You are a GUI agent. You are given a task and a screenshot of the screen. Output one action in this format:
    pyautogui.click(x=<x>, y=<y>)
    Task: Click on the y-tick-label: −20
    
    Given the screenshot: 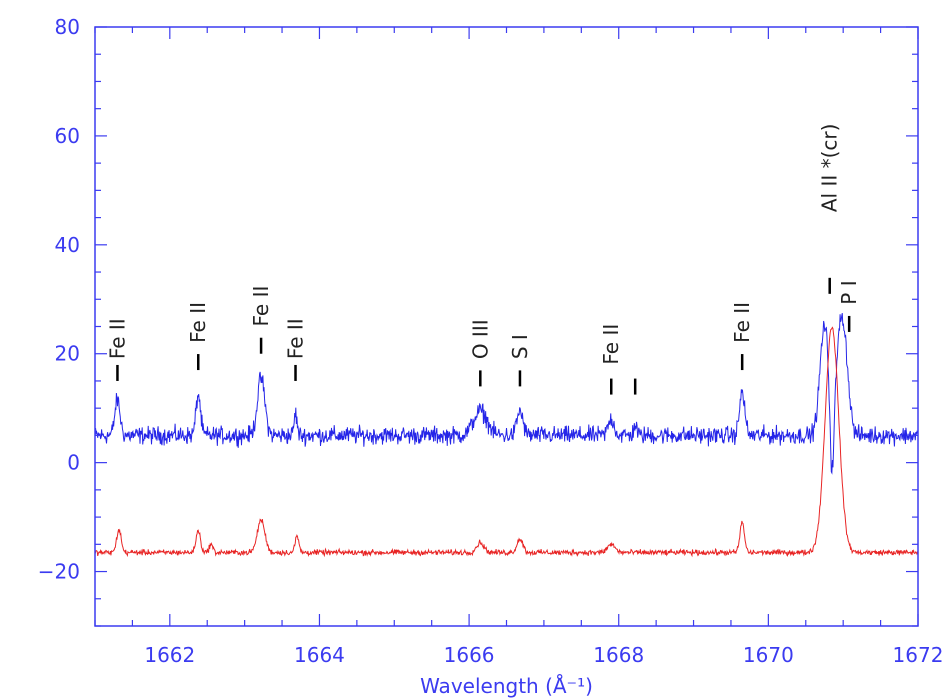 What is the action you would take?
    pyautogui.click(x=59, y=572)
    